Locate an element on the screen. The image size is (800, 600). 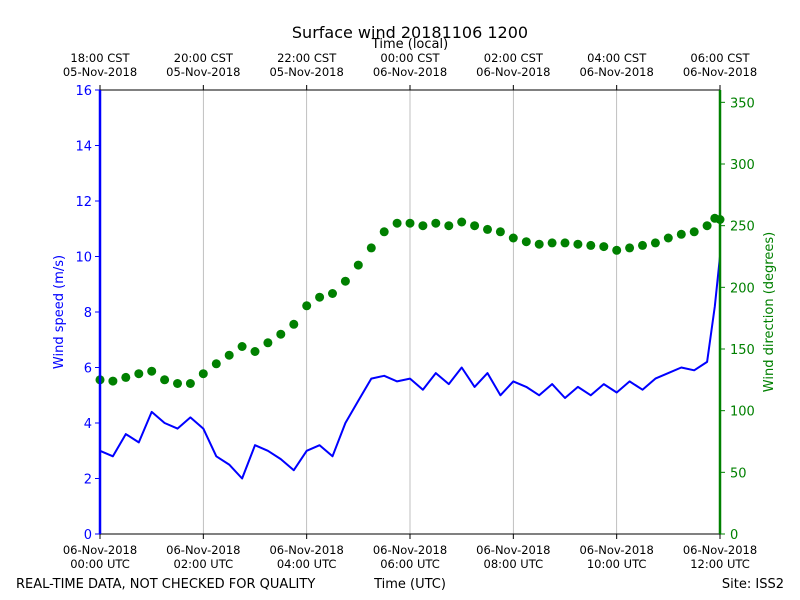
bottom-tick-time: 06:00 UTC is located at coordinates (410, 564).